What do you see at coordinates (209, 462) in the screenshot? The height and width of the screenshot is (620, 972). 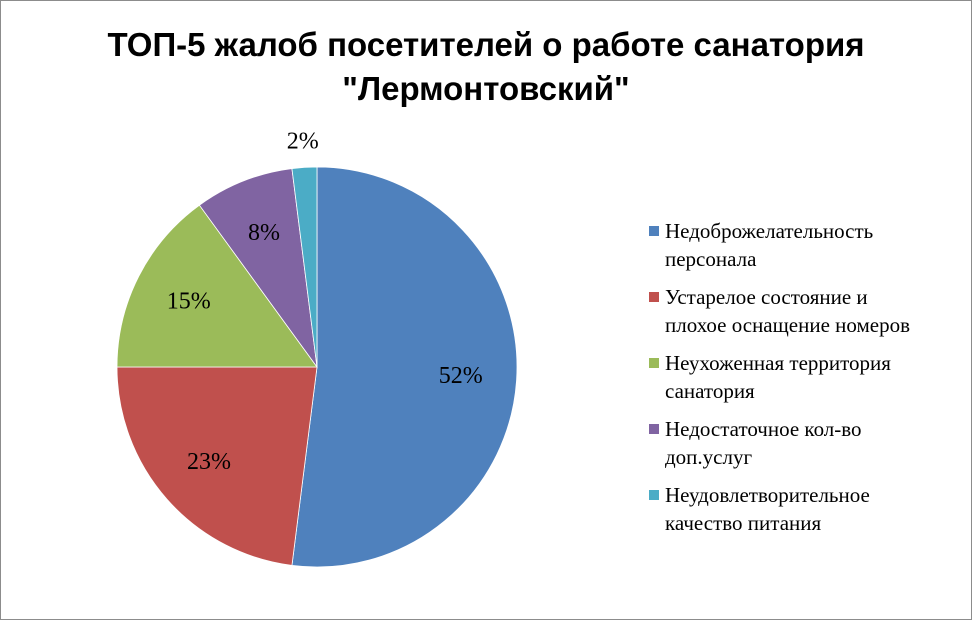 I see `data-label: 23%` at bounding box center [209, 462].